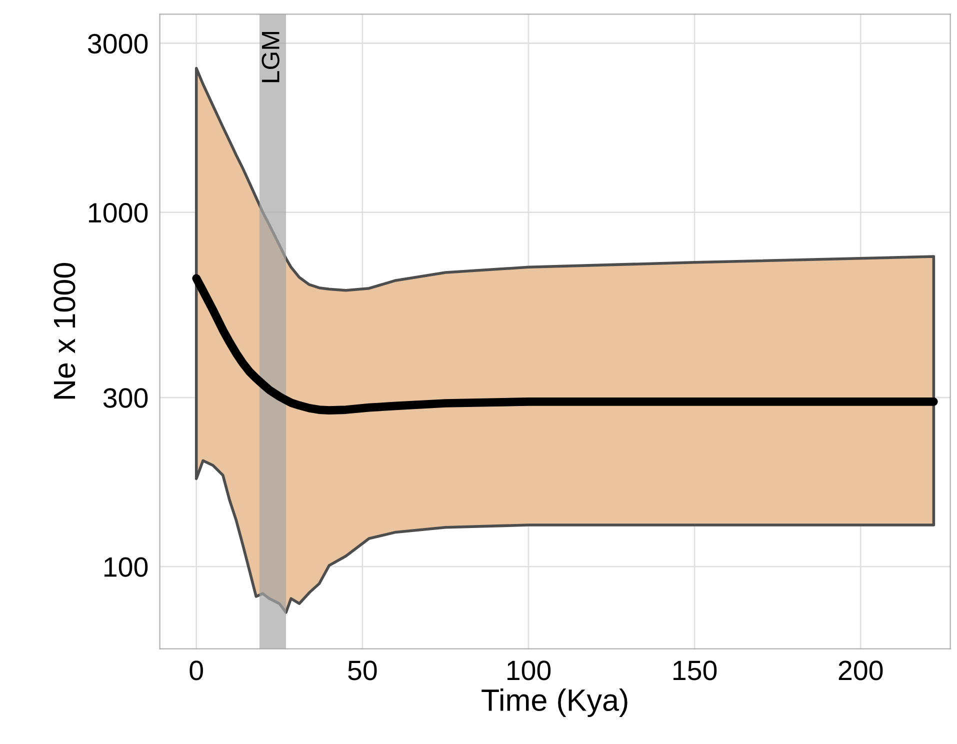 The width and height of the screenshot is (957, 744). What do you see at coordinates (860, 670) in the screenshot?
I see `x-tick-label: 200` at bounding box center [860, 670].